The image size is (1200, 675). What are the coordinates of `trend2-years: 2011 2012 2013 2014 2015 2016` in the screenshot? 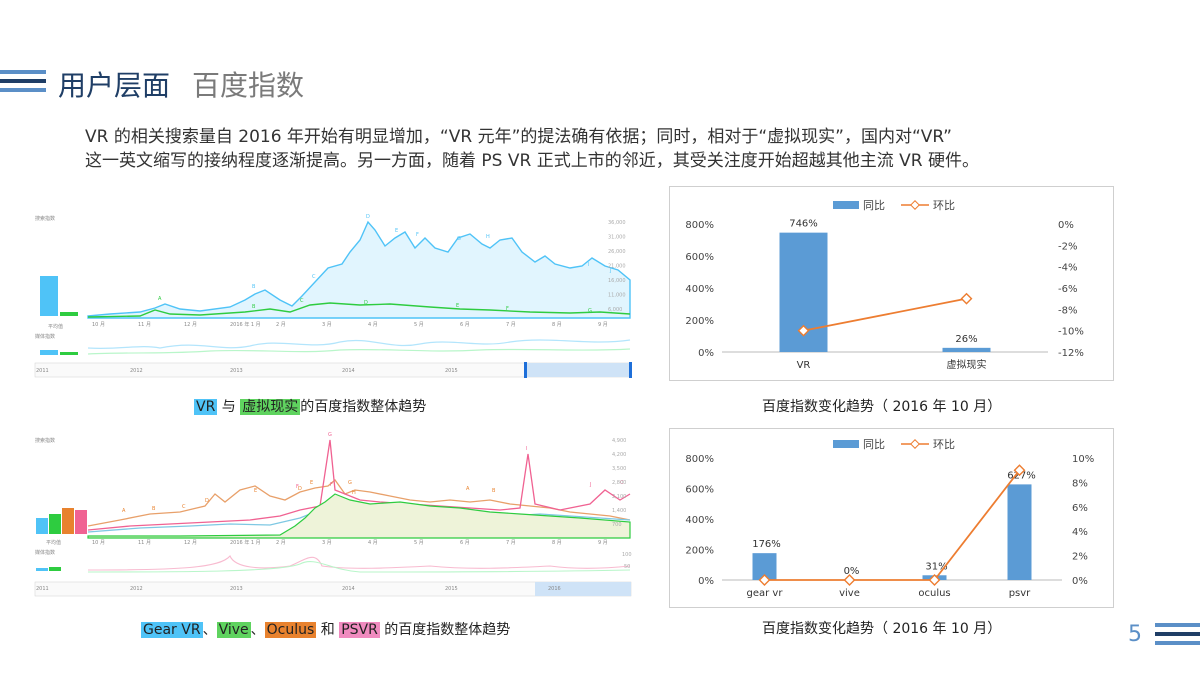 It's located at (298, 589).